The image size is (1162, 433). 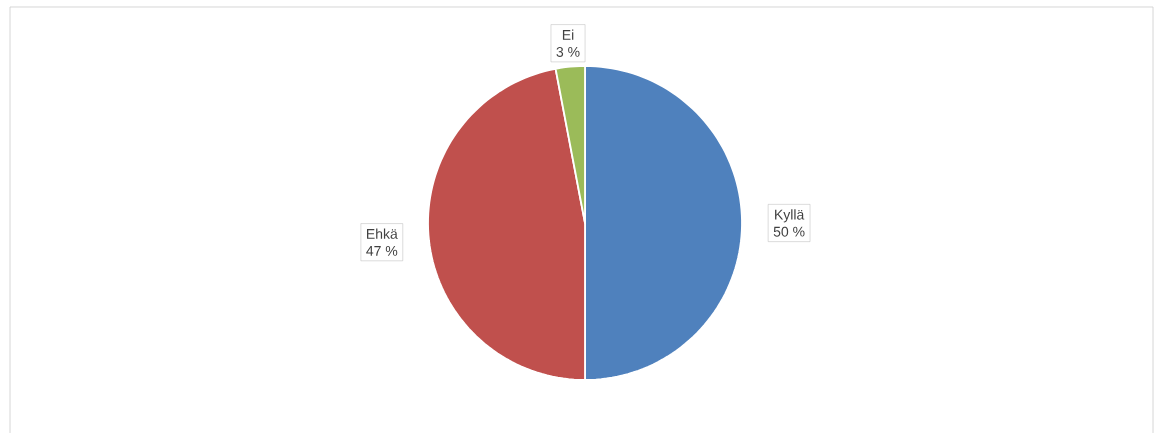 I want to click on slice-label: Kyllä, so click(x=790, y=216).